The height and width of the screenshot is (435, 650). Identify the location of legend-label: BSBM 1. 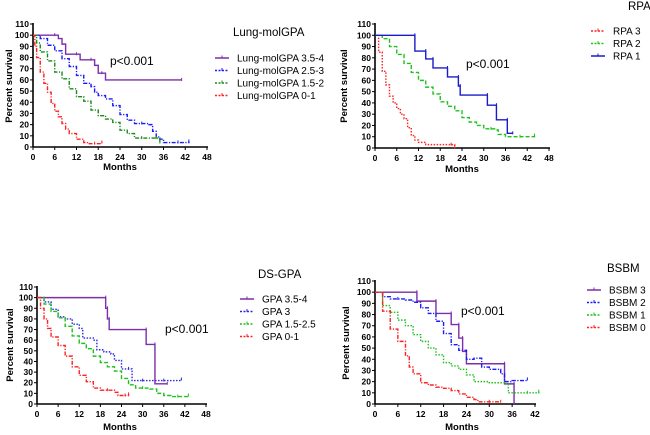
(627, 316).